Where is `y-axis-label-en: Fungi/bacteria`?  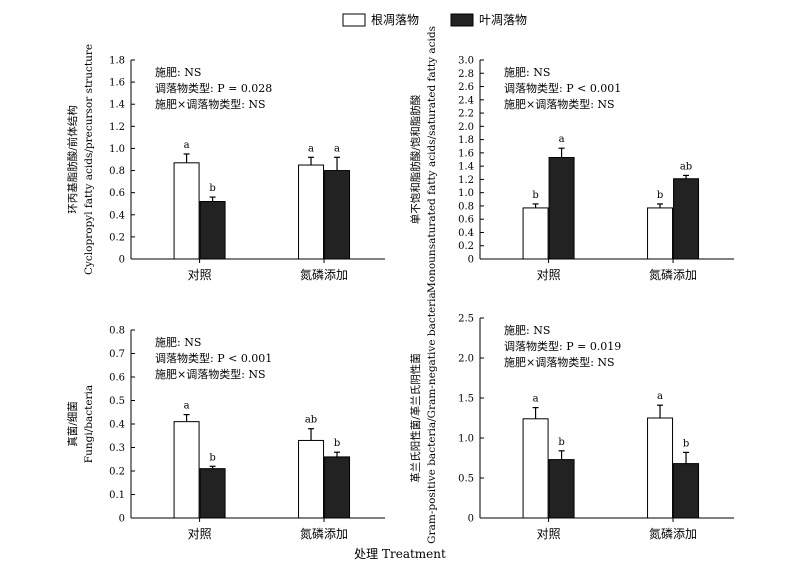
y-axis-label-en: Fungi/bacteria is located at coordinates (89, 424).